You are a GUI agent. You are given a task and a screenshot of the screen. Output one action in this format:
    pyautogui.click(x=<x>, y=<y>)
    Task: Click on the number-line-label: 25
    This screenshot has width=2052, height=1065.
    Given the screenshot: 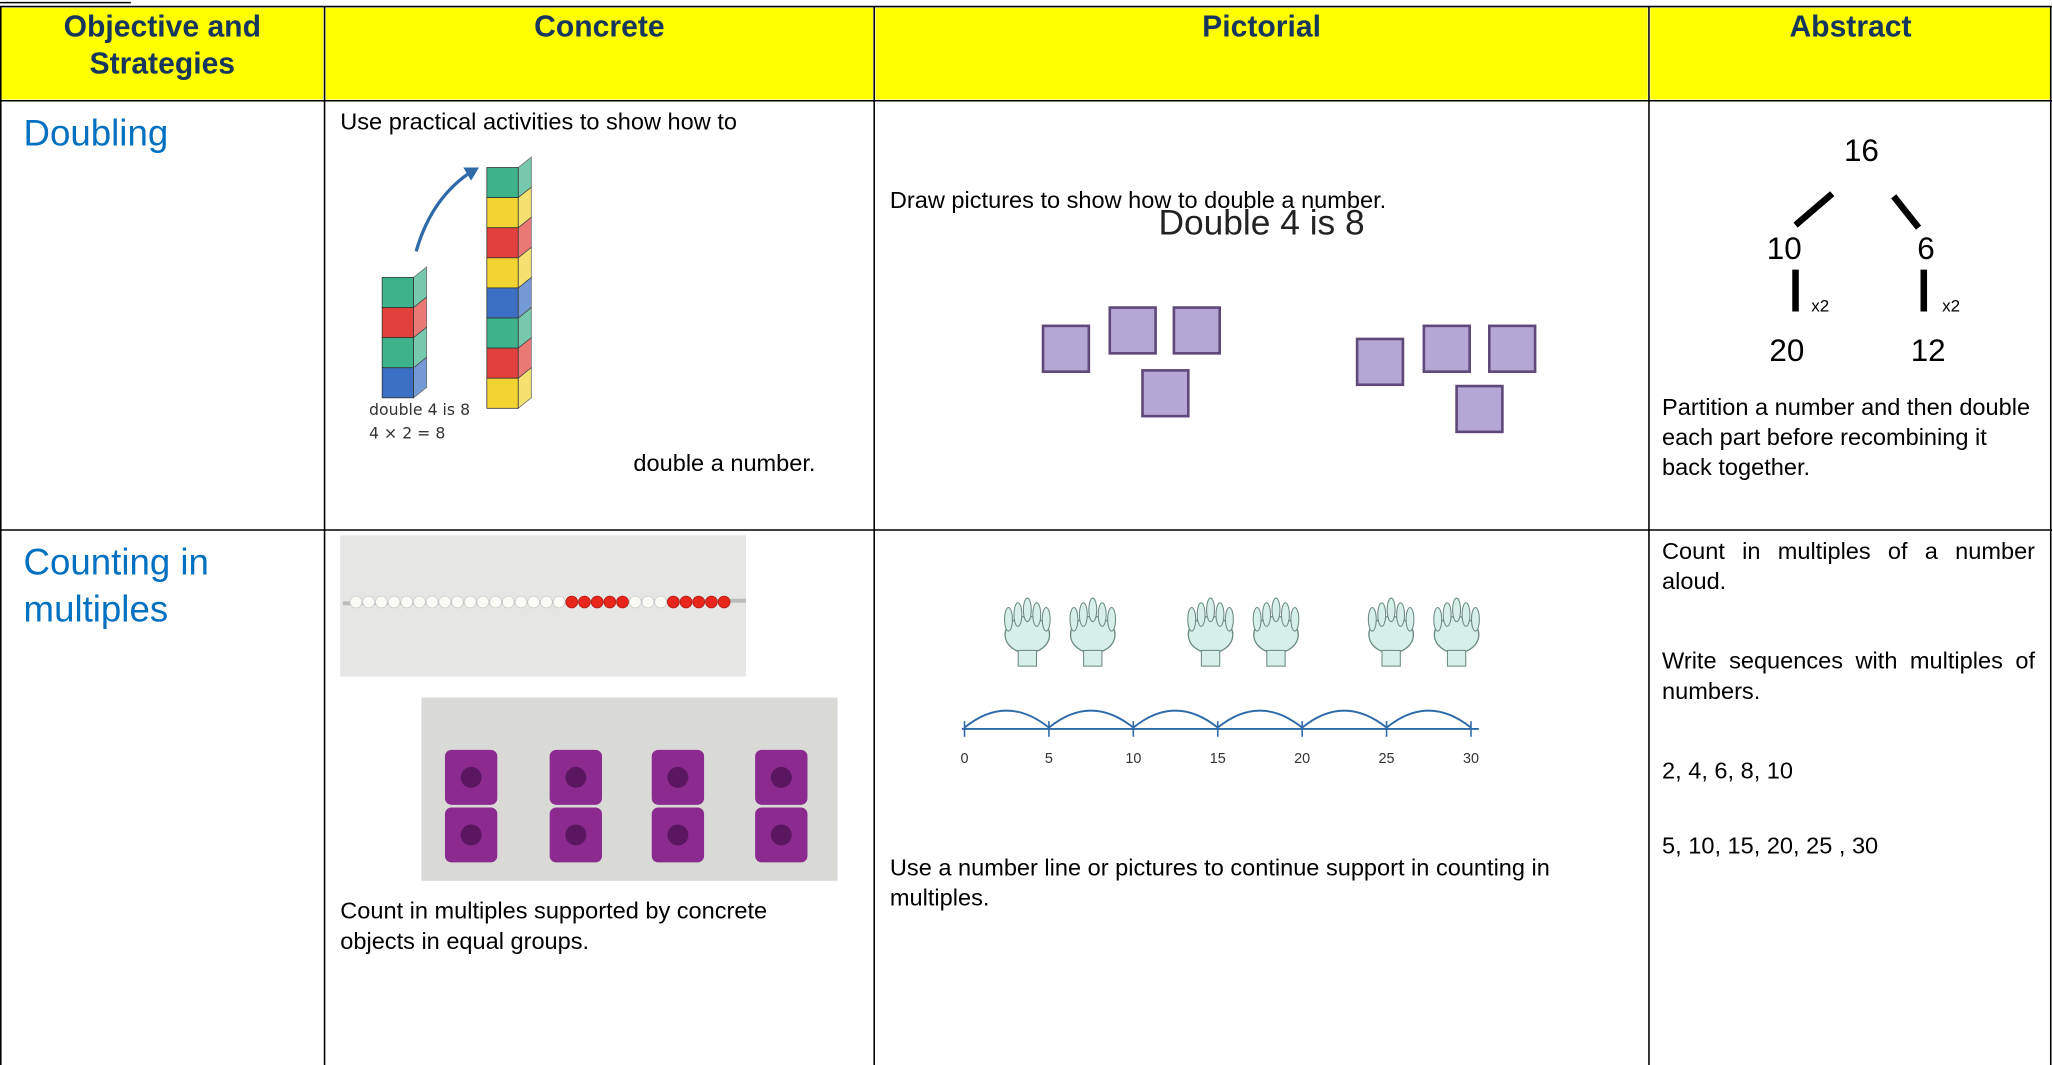 What is the action you would take?
    pyautogui.click(x=1386, y=759)
    